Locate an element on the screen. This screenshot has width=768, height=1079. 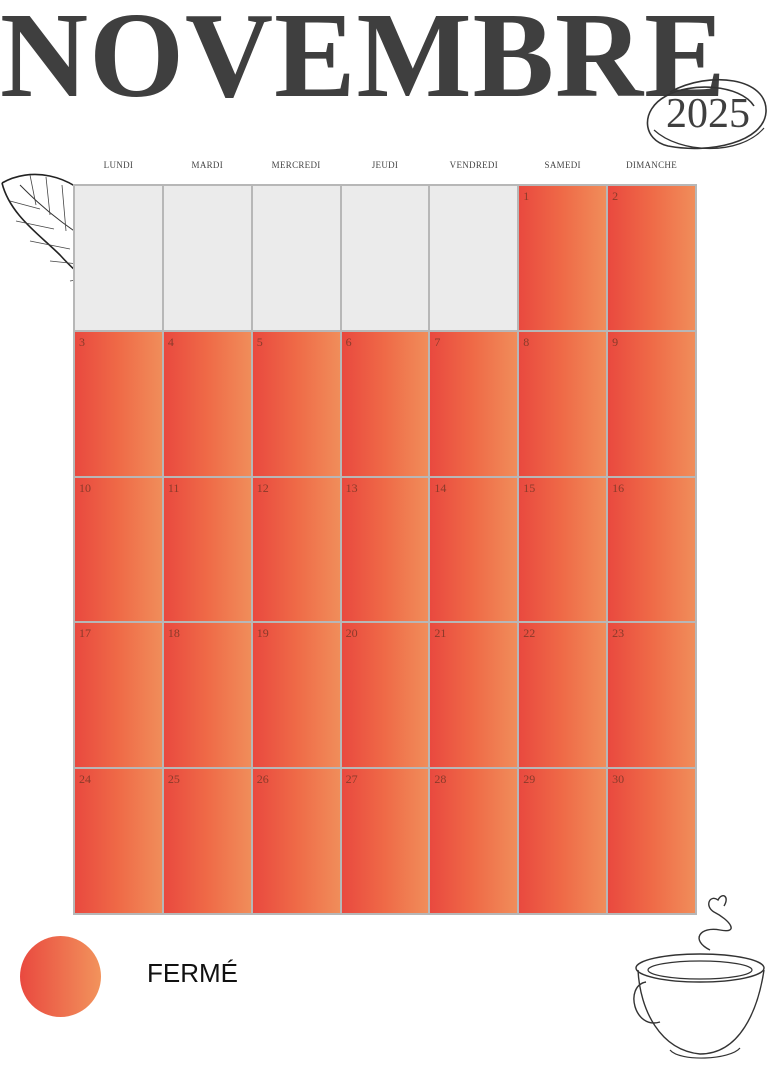
calendar-day-cell: 26 is located at coordinates (296, 841).